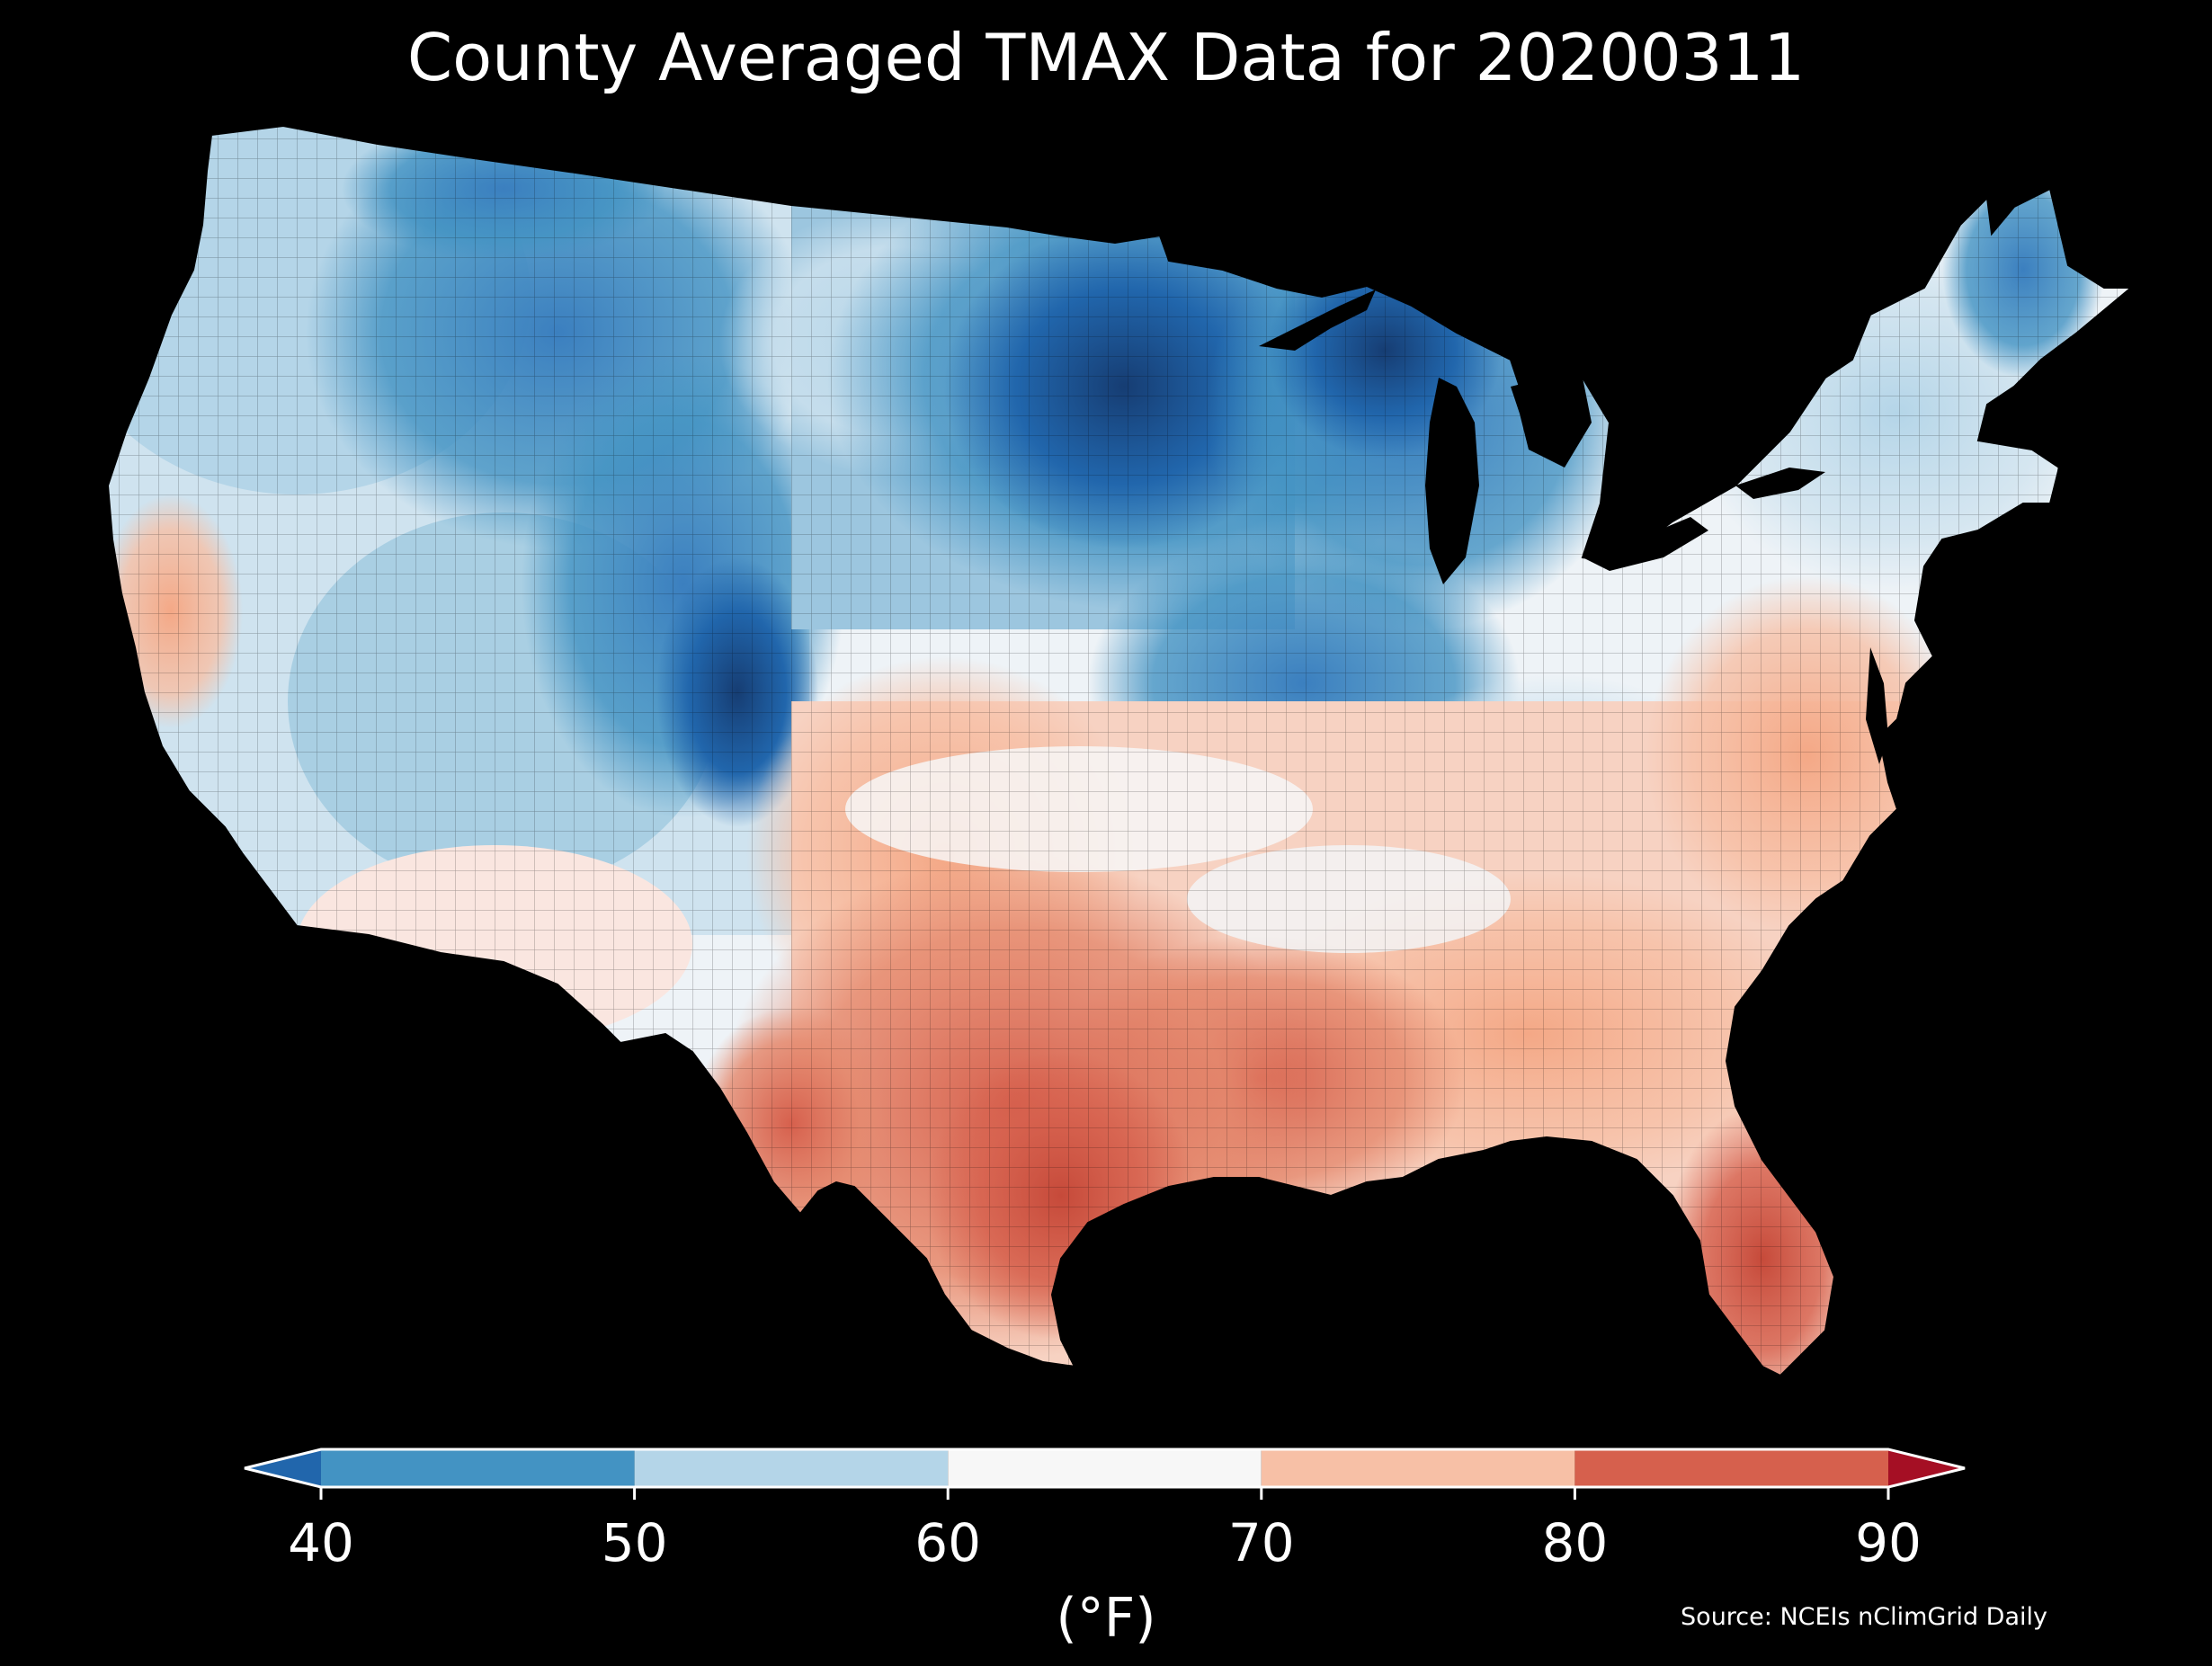 The image size is (2212, 1666). Describe the element at coordinates (1452, 481) in the screenshot. I see `lake-michigan` at that location.